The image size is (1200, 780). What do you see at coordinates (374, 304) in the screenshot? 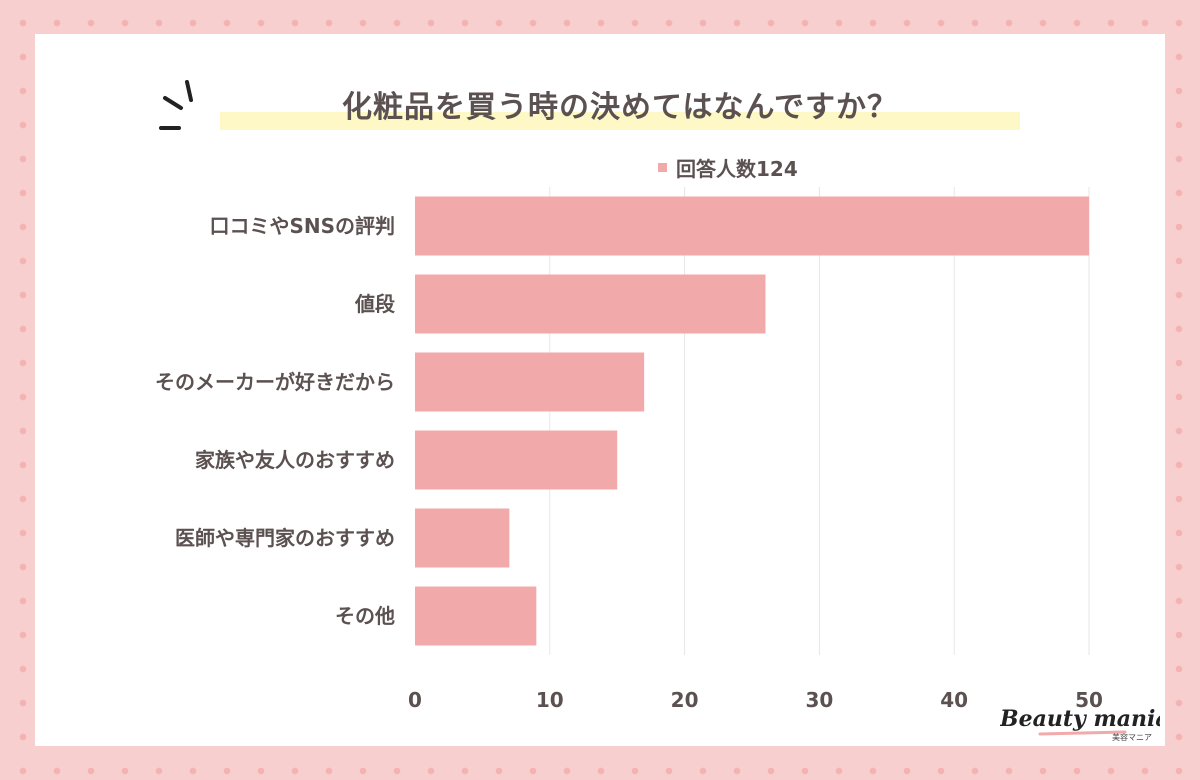
I see `category-label: 値段` at bounding box center [374, 304].